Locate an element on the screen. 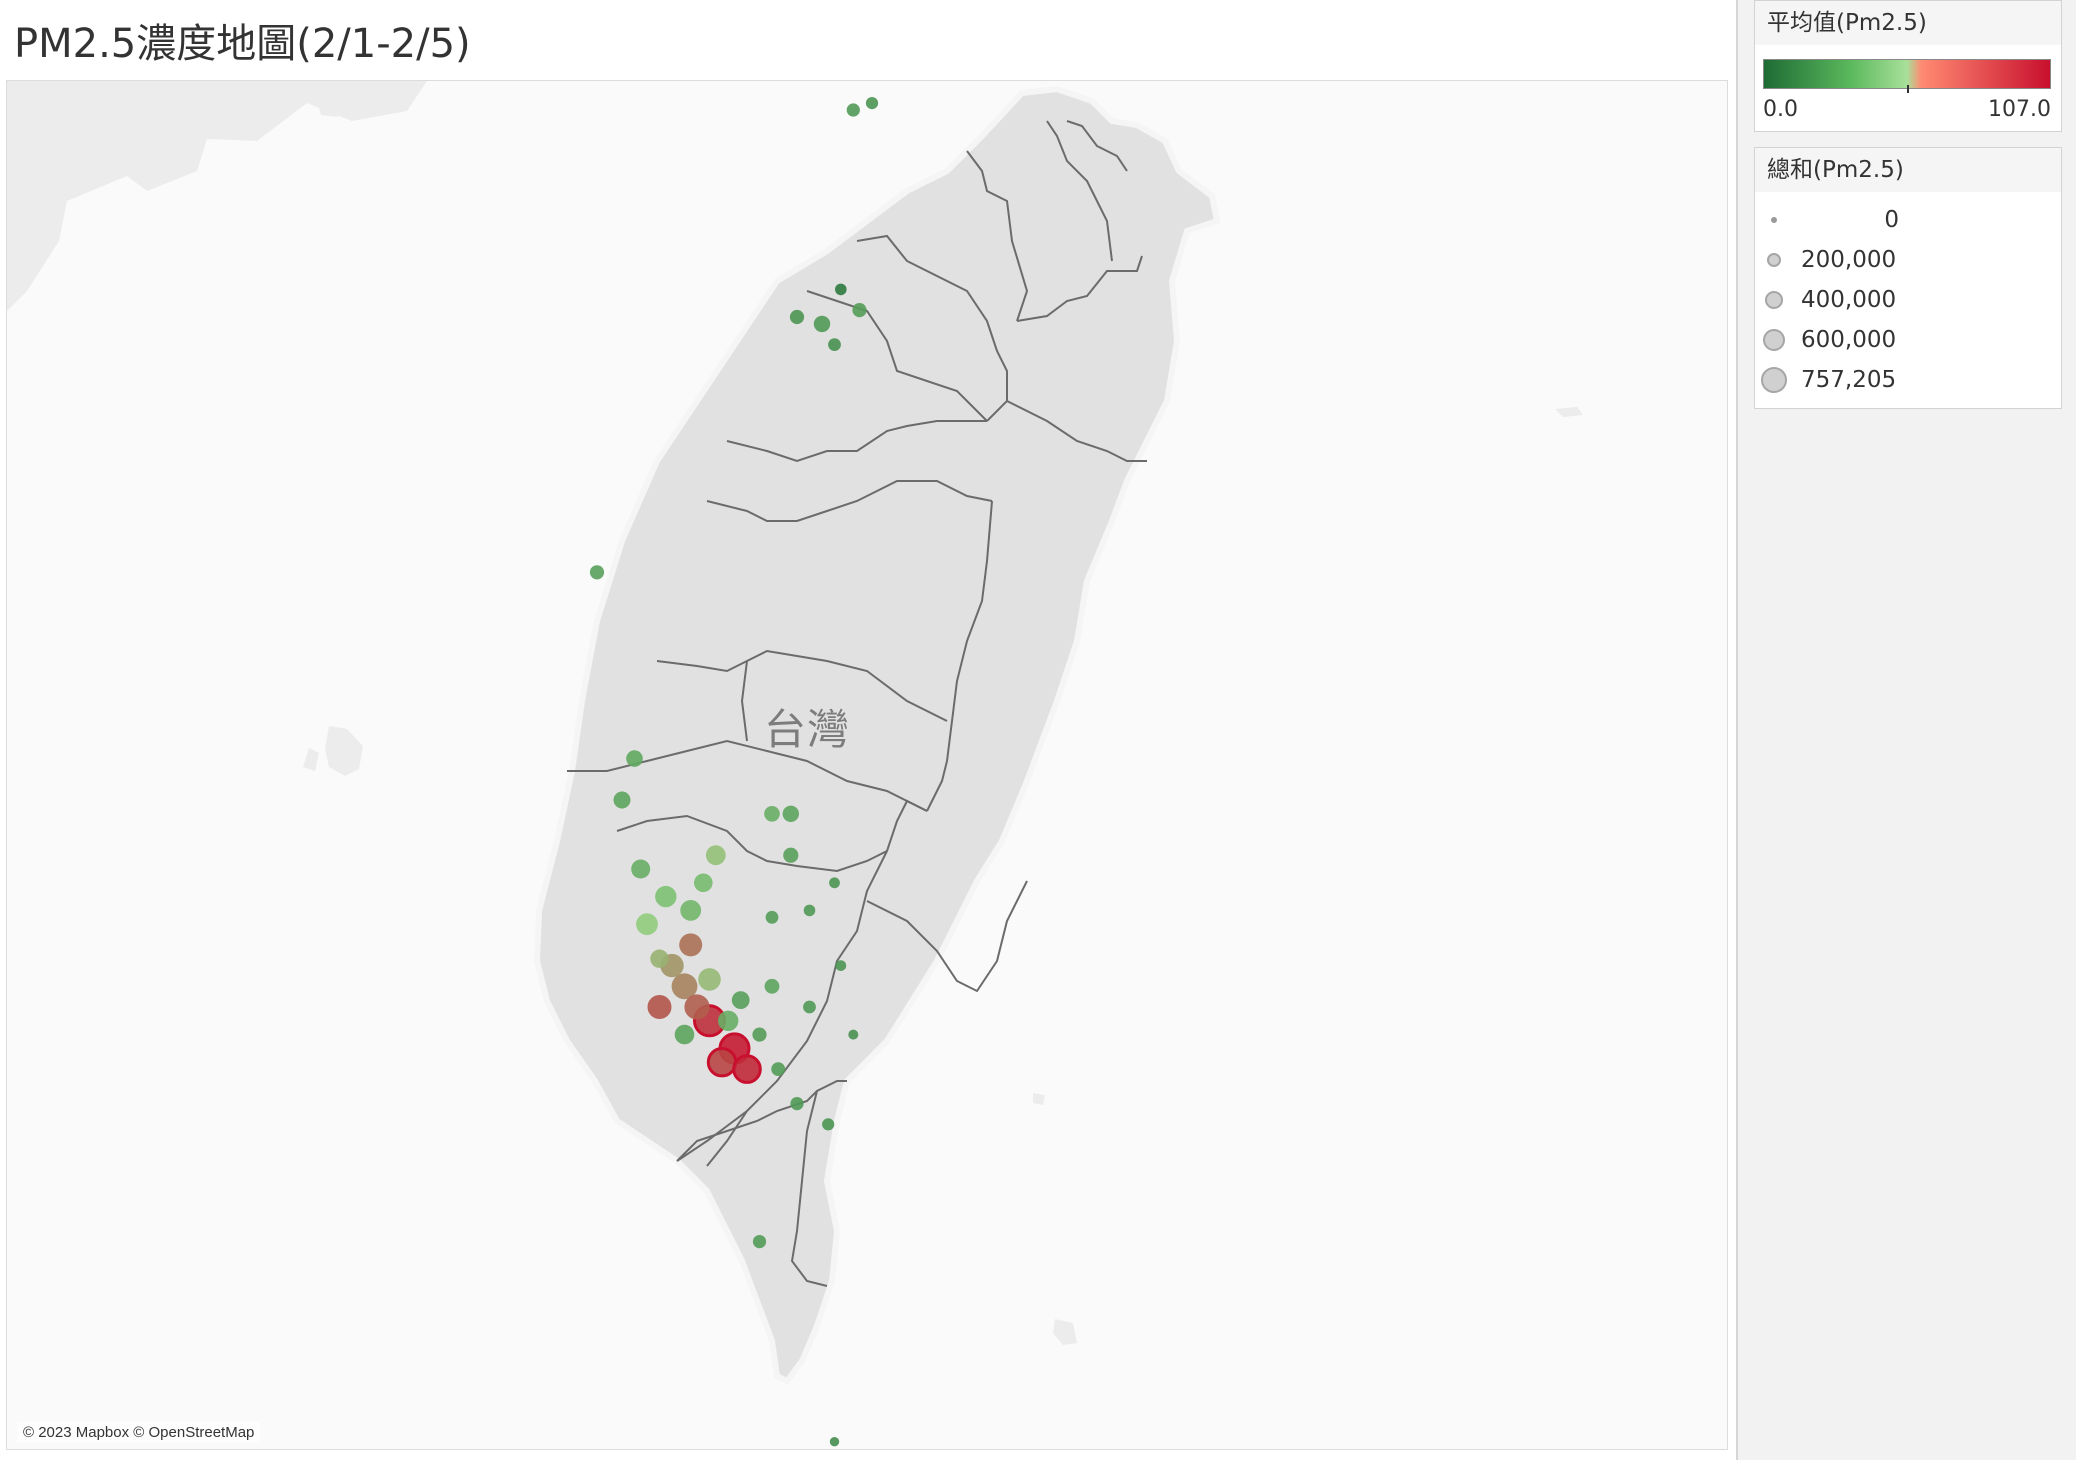 The height and width of the screenshot is (1460, 2076). color-ramp-min-label: 0.0 is located at coordinates (1780, 109).